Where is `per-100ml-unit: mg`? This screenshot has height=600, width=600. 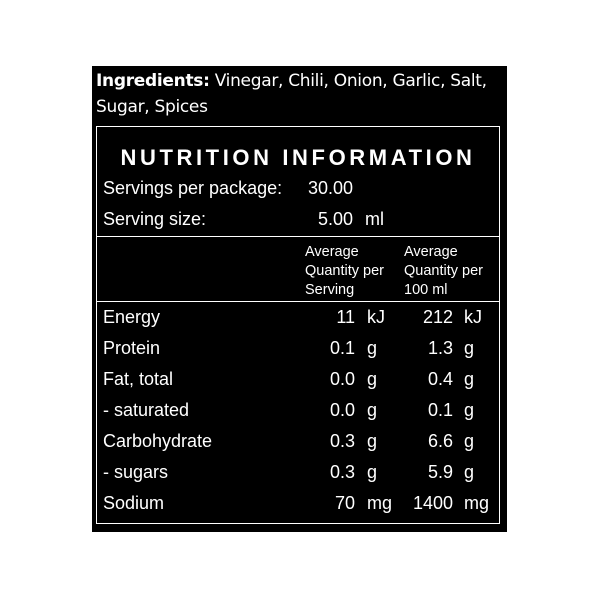 per-100ml-unit: mg is located at coordinates (477, 503).